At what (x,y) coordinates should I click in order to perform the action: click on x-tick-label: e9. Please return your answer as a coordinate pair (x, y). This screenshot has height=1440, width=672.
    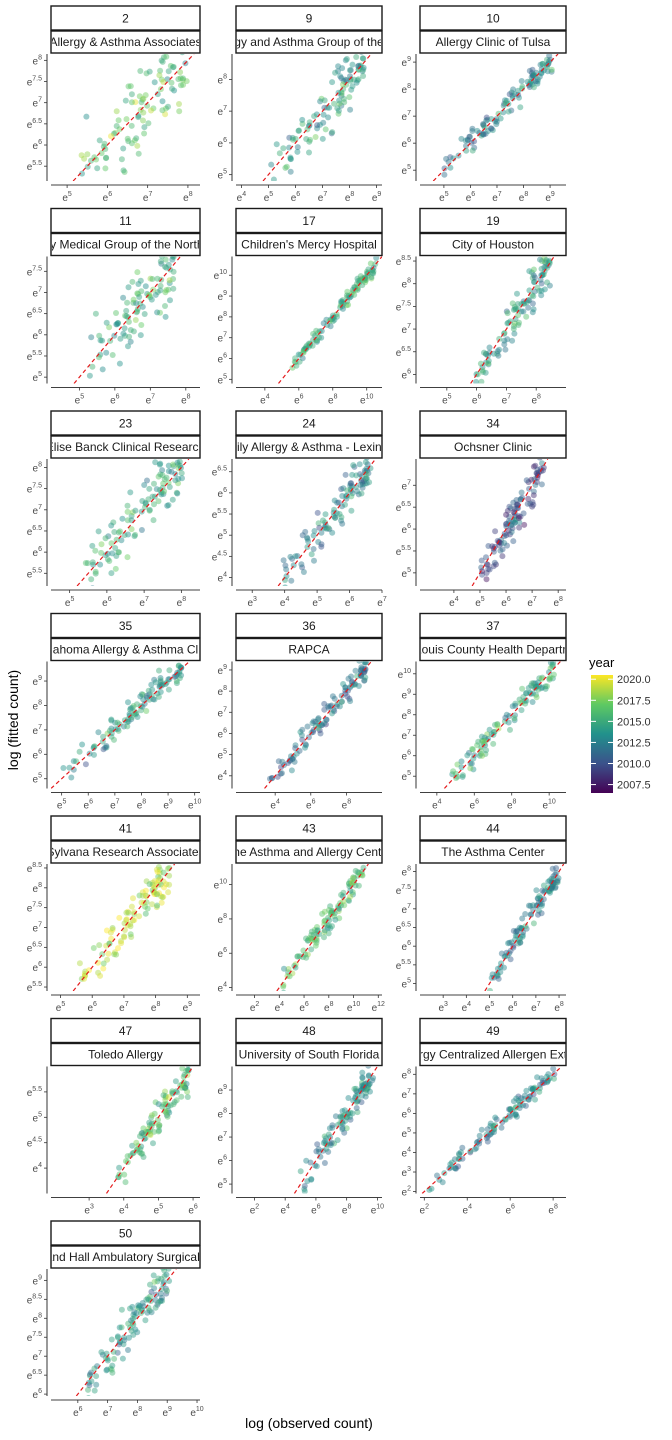
    Looking at the image, I should click on (168, 805).